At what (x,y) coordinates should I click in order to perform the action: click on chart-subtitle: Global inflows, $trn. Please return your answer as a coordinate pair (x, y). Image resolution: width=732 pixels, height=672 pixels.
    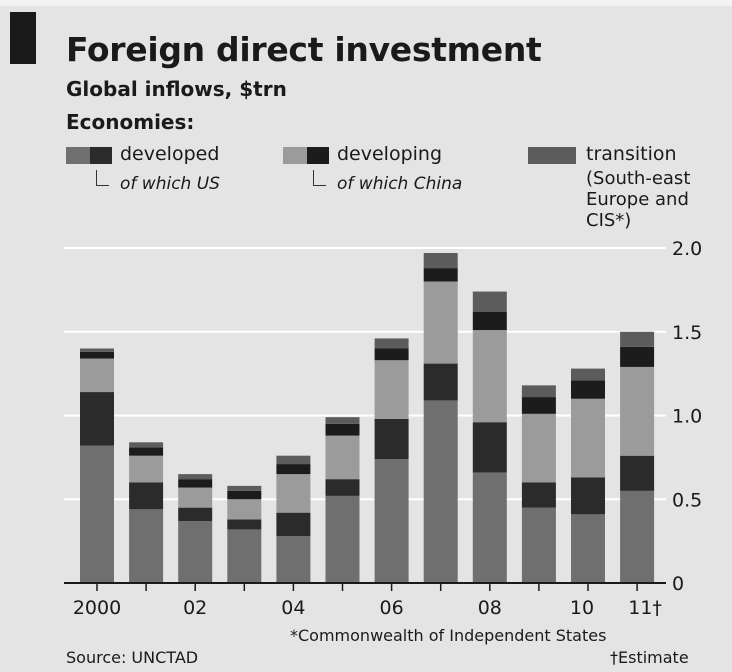
    Looking at the image, I should click on (176, 89).